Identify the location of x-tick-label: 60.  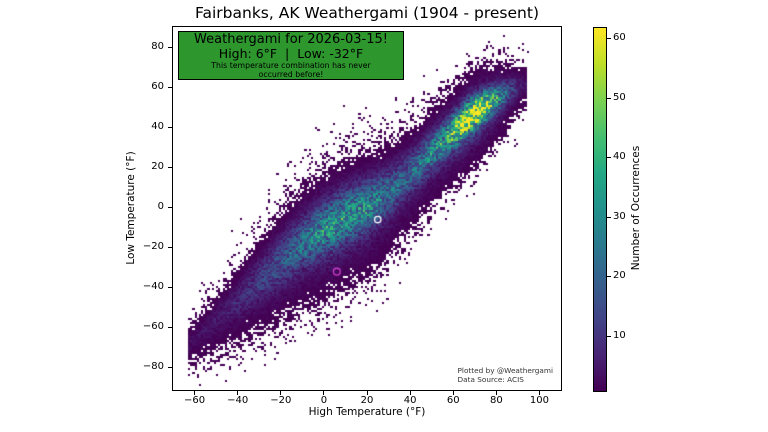
(453, 400).